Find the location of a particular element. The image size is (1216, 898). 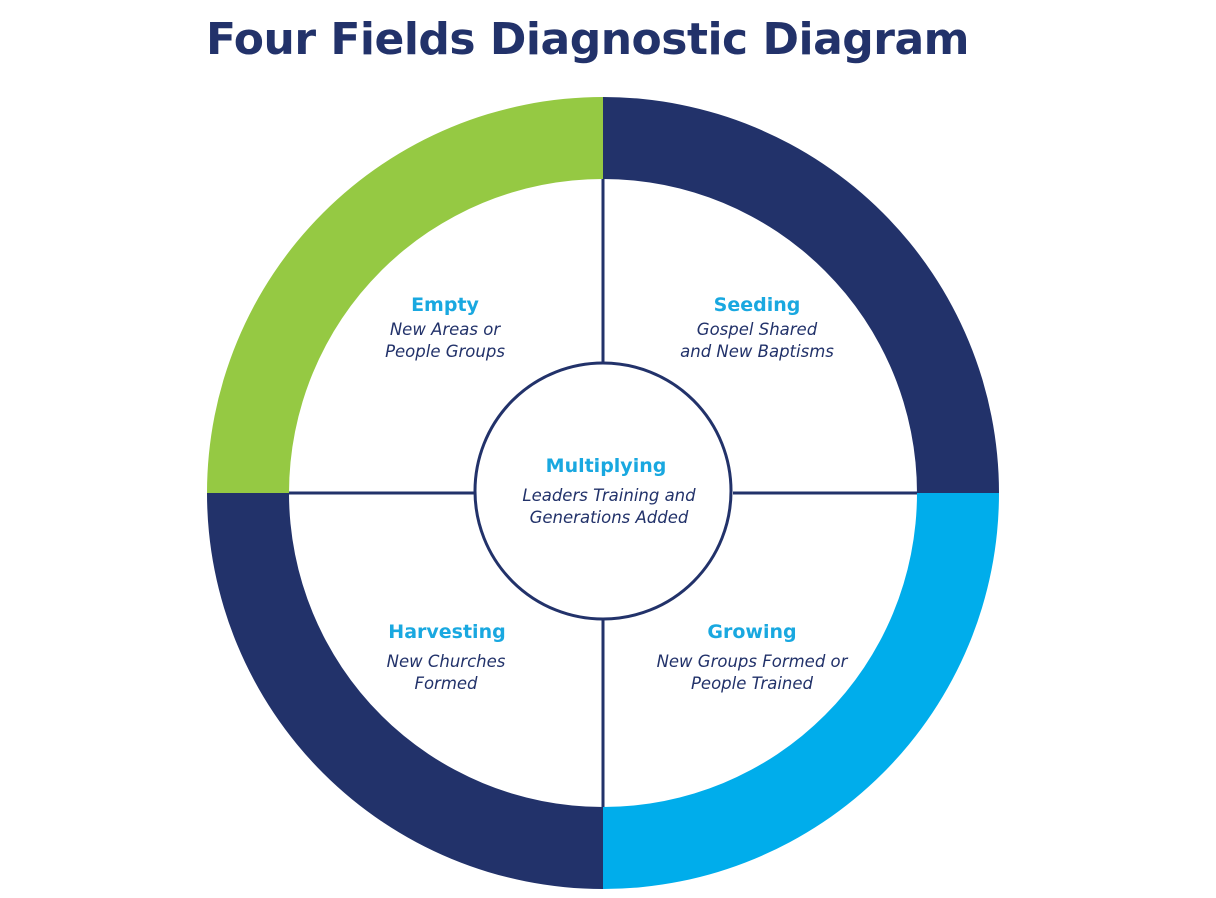

ring-segment-growing is located at coordinates (801, 691).